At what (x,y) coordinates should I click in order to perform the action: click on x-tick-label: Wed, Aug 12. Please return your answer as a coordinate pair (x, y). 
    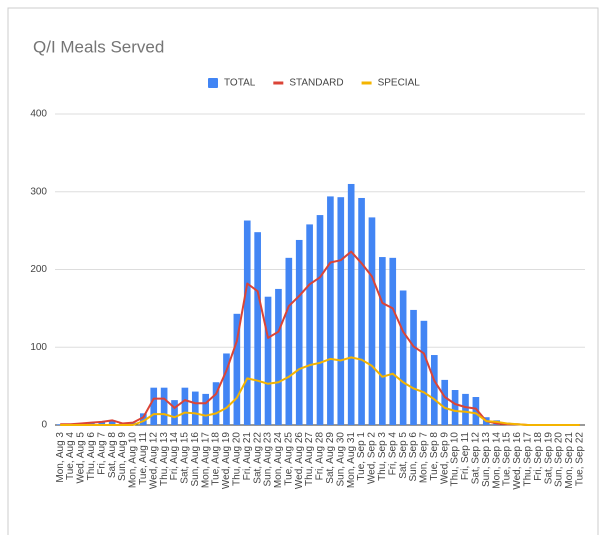
    Looking at the image, I should click on (153, 461).